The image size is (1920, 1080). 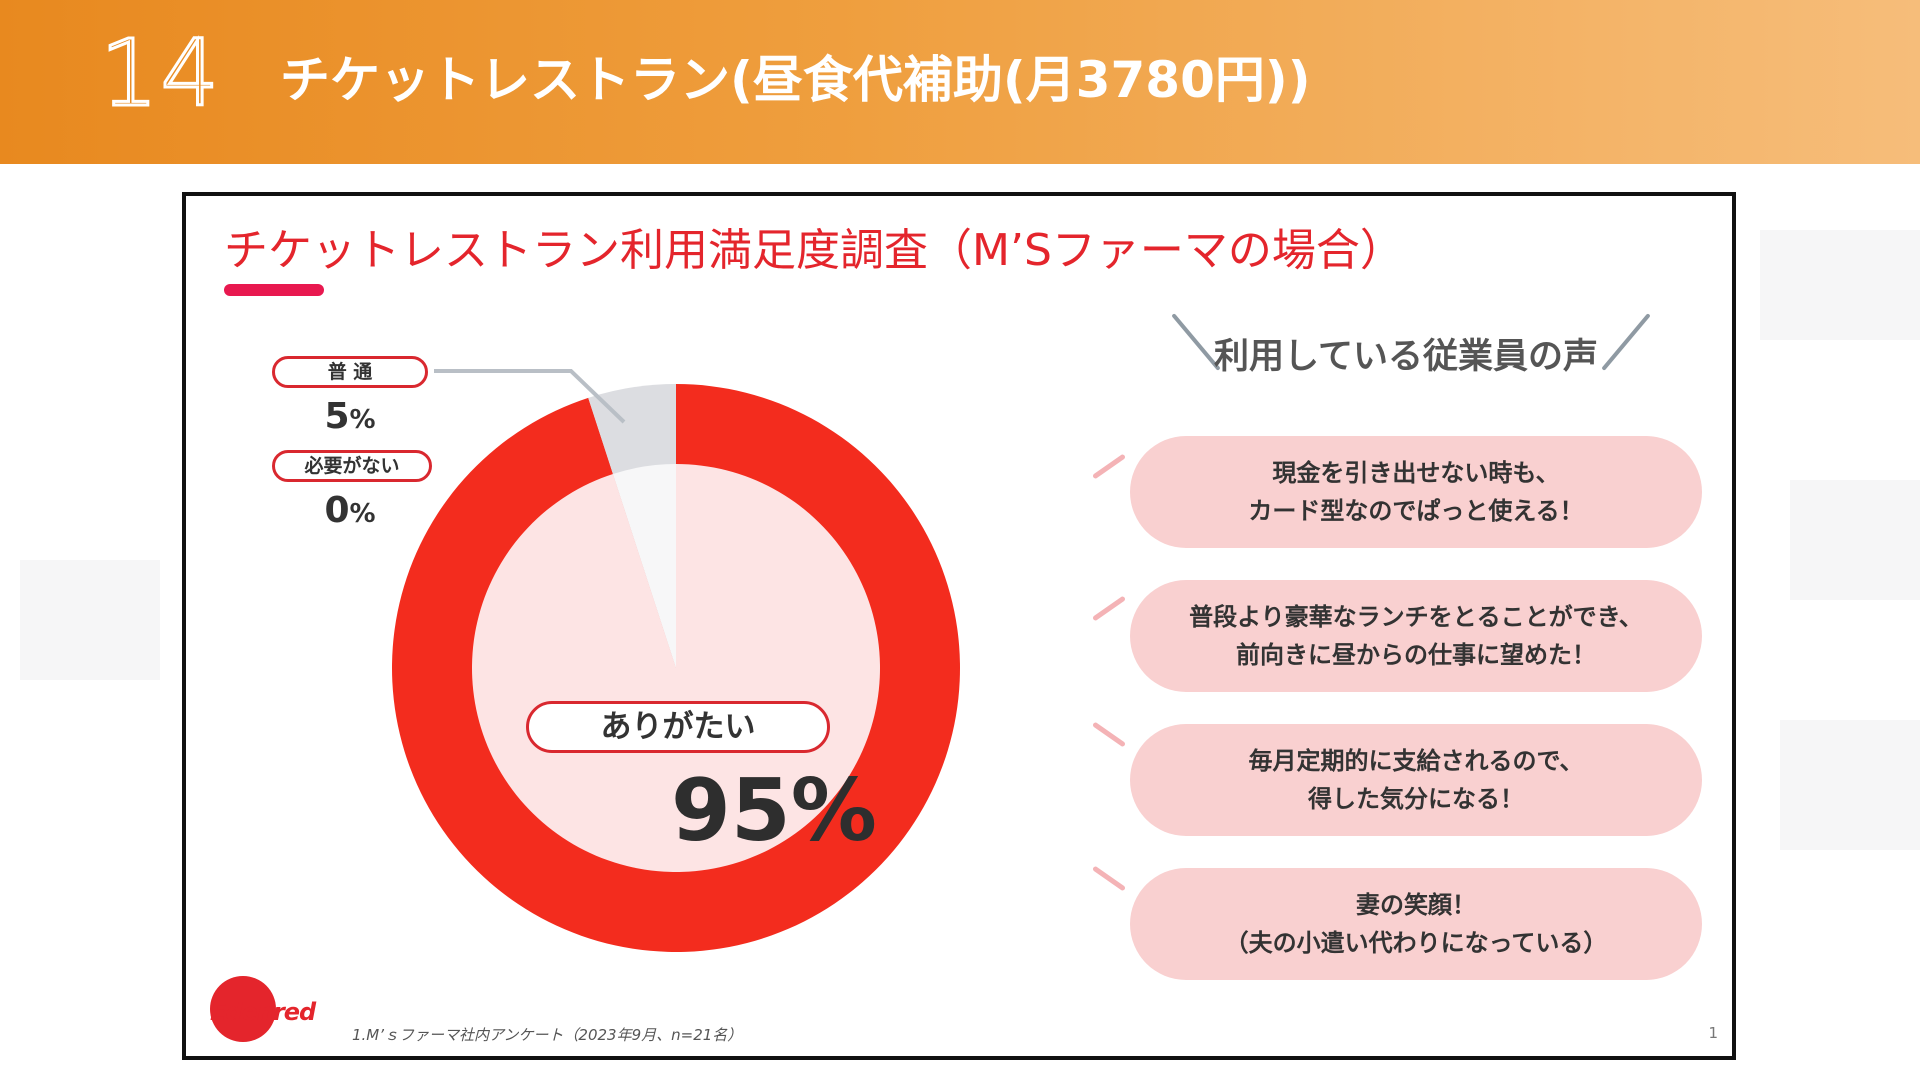 I want to click on label-unneeded-pill: 必要がない, so click(x=352, y=466).